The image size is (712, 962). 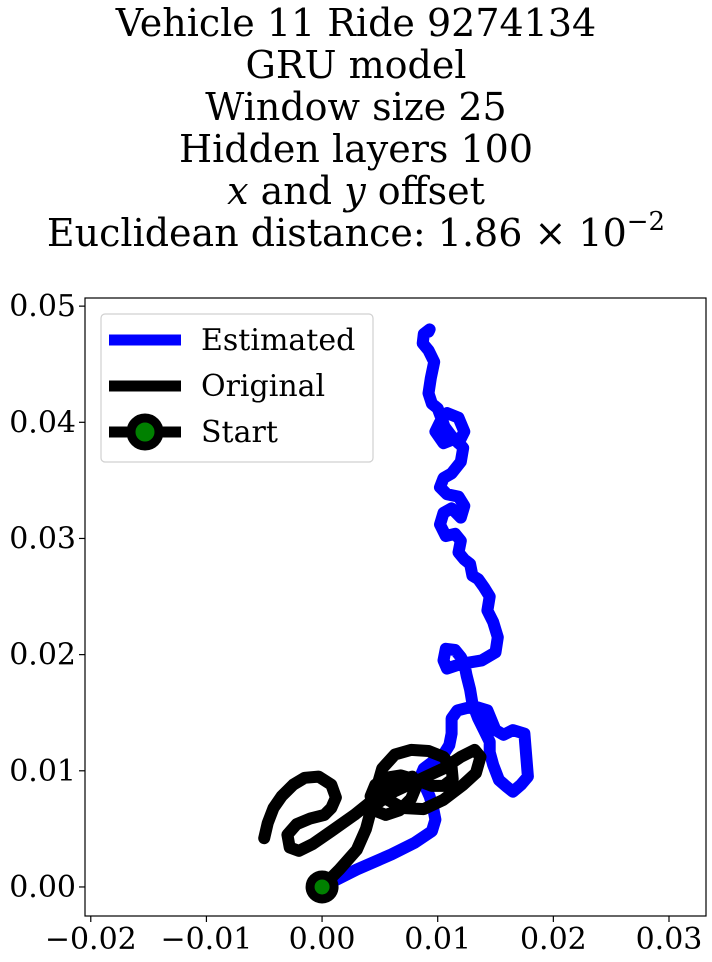 I want to click on legend-start-marker, so click(x=145, y=432).